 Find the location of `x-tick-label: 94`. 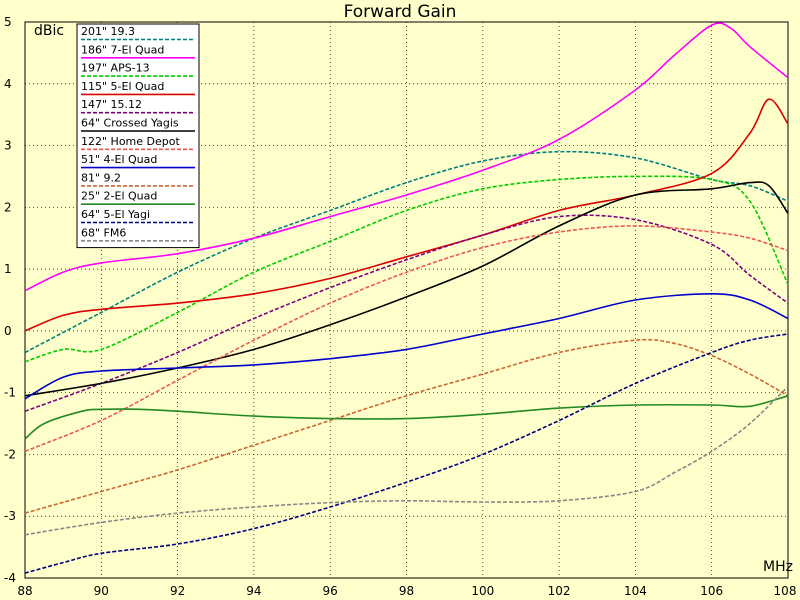

x-tick-label: 94 is located at coordinates (253, 591).